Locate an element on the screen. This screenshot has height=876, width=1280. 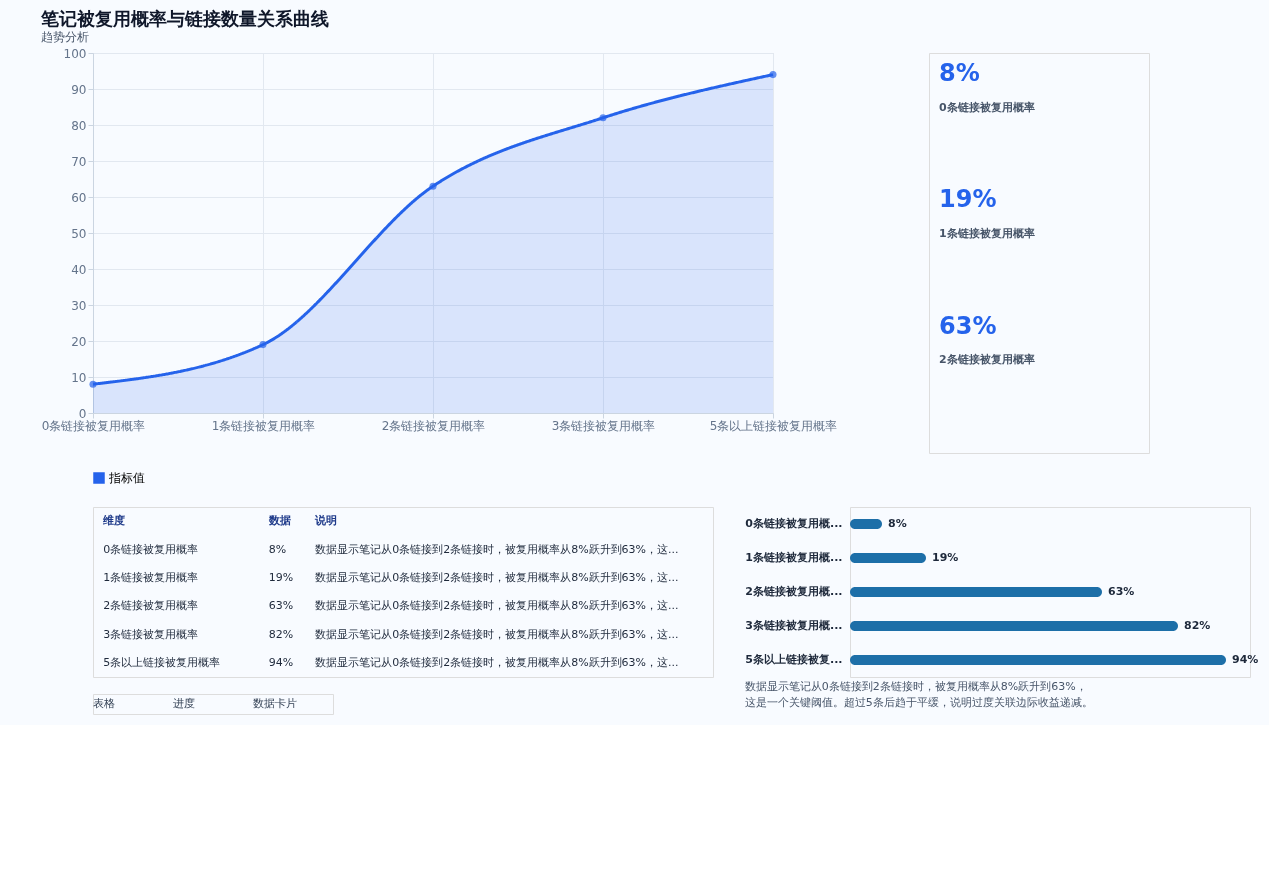
x-tick-label: 1条链接被复用概率 is located at coordinates (263, 425).